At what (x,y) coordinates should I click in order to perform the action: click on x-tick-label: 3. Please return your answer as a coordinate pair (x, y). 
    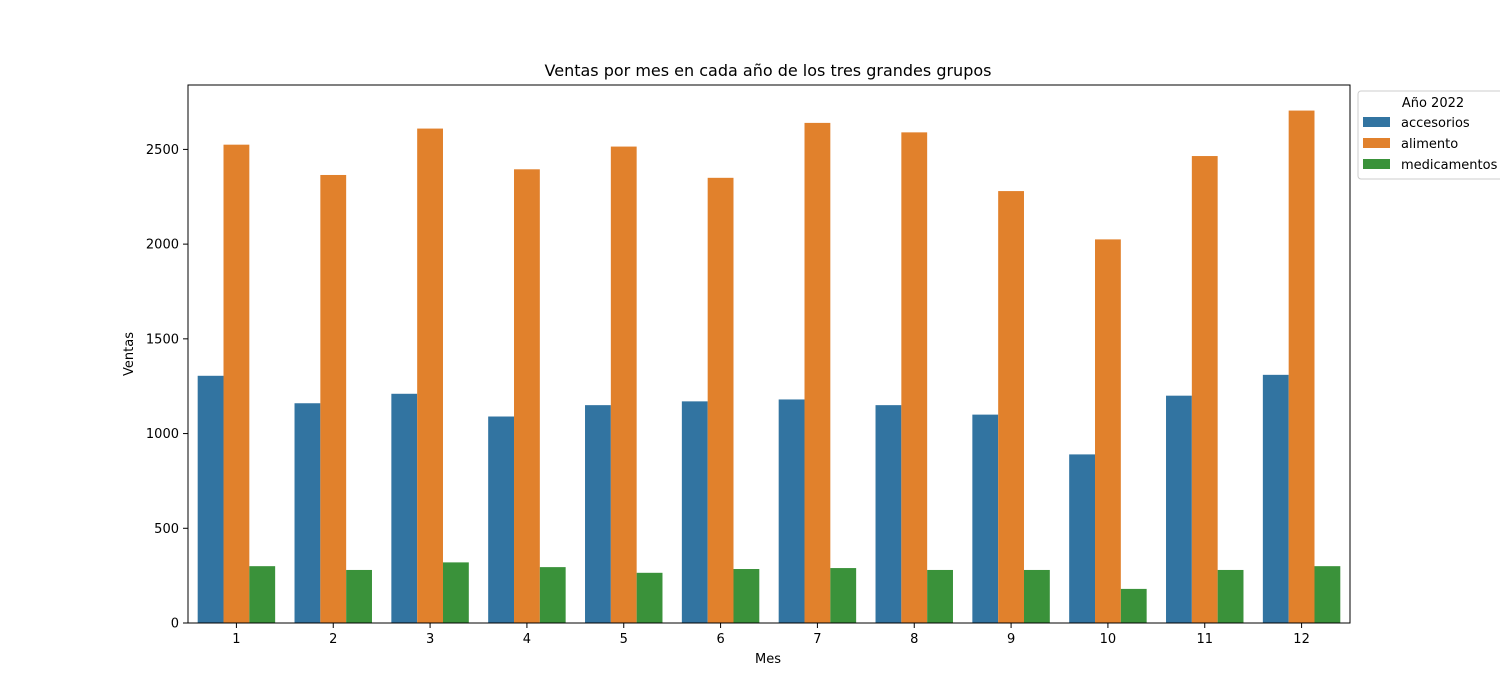
    Looking at the image, I should click on (430, 639).